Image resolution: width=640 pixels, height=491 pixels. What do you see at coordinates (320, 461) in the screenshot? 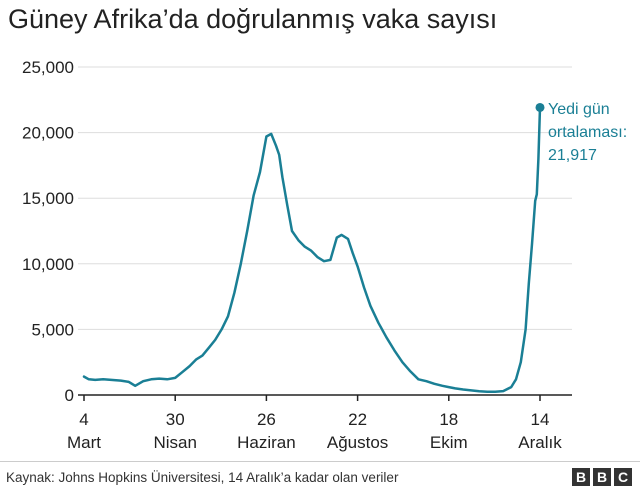
I see `footer-divider` at bounding box center [320, 461].